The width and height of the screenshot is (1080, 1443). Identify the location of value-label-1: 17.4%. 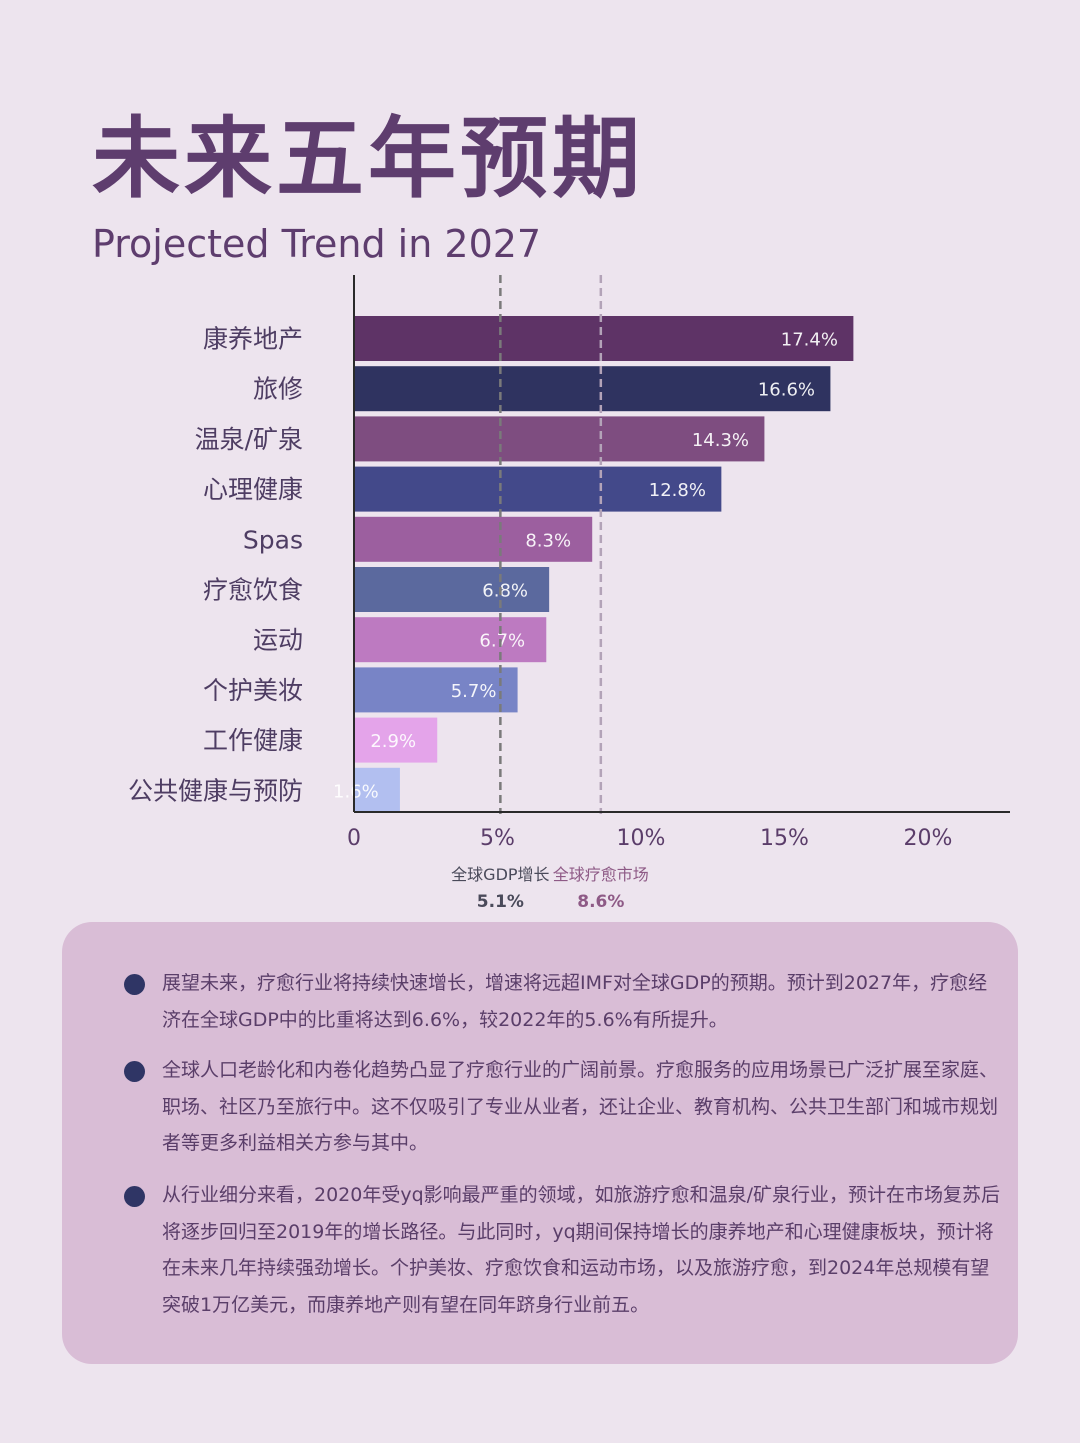
(809, 340).